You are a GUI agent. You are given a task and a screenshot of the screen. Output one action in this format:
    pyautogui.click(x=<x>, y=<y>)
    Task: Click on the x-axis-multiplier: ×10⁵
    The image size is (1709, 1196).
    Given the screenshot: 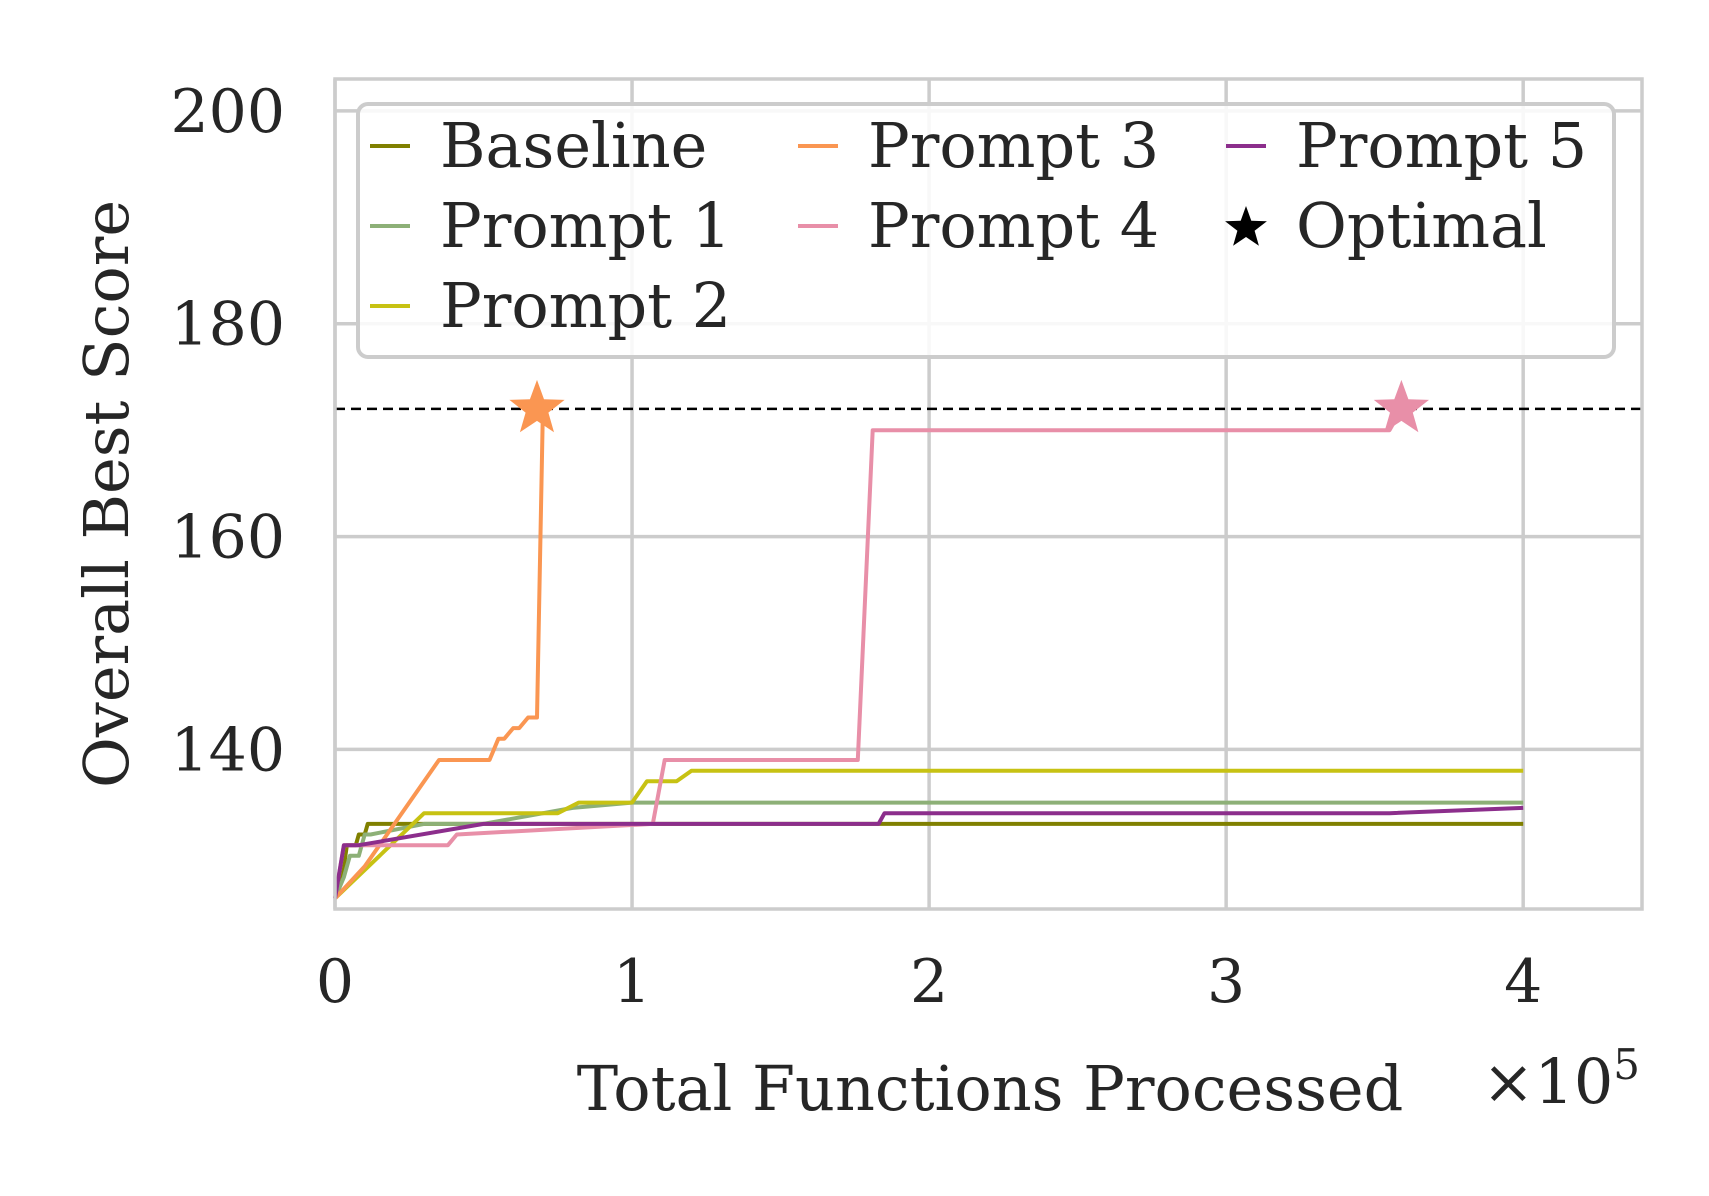 What is the action you would take?
    pyautogui.click(x=1561, y=1079)
    